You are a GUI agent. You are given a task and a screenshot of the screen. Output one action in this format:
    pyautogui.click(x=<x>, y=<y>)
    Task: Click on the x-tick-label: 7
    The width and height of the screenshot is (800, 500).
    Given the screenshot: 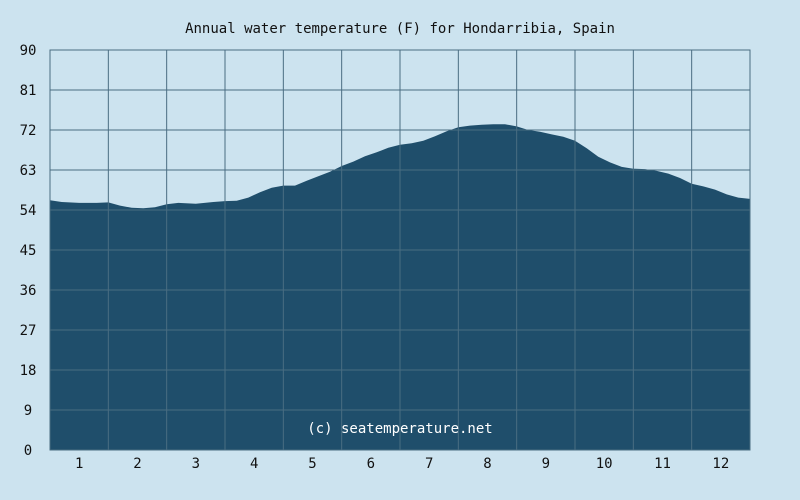 What is the action you would take?
    pyautogui.click(x=429, y=464)
    